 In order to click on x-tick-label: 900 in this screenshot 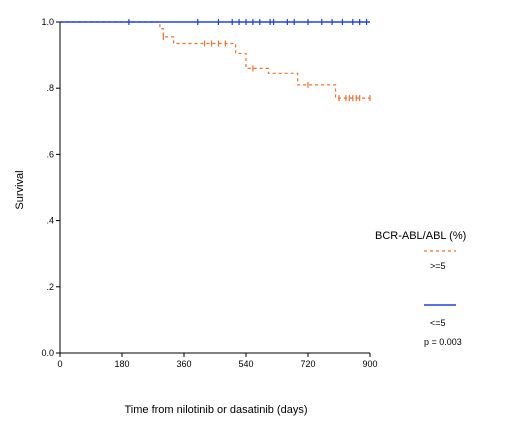, I will do `click(369, 364)`.